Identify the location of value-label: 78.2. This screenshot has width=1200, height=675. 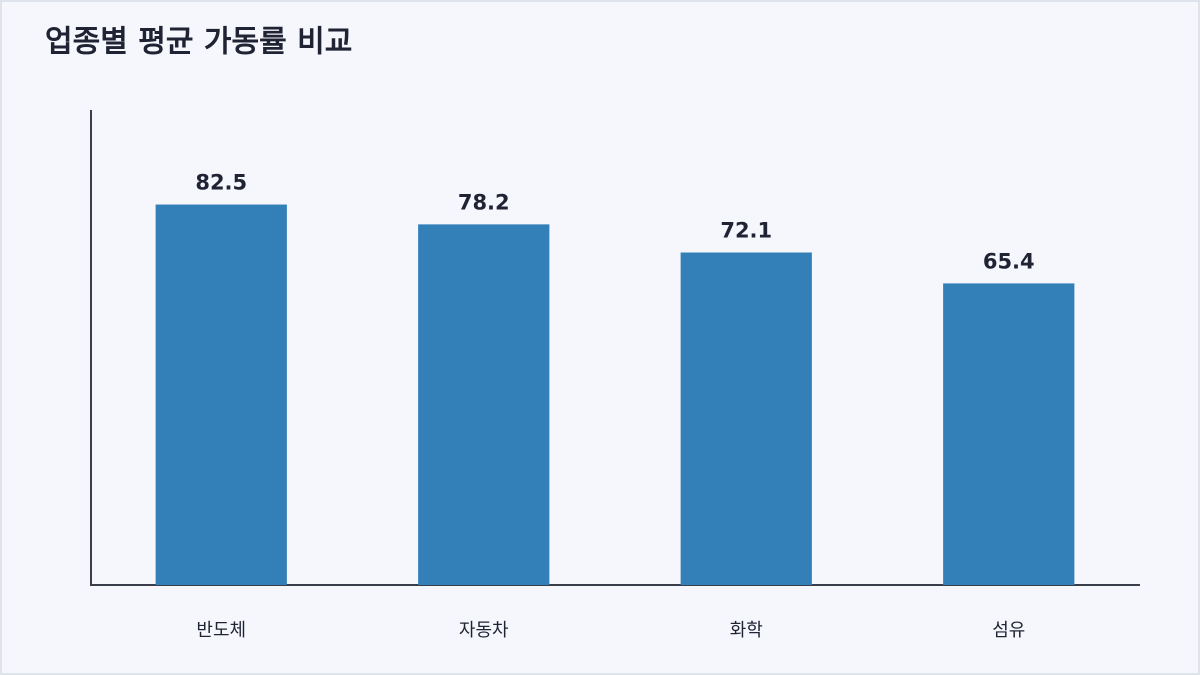
(484, 202).